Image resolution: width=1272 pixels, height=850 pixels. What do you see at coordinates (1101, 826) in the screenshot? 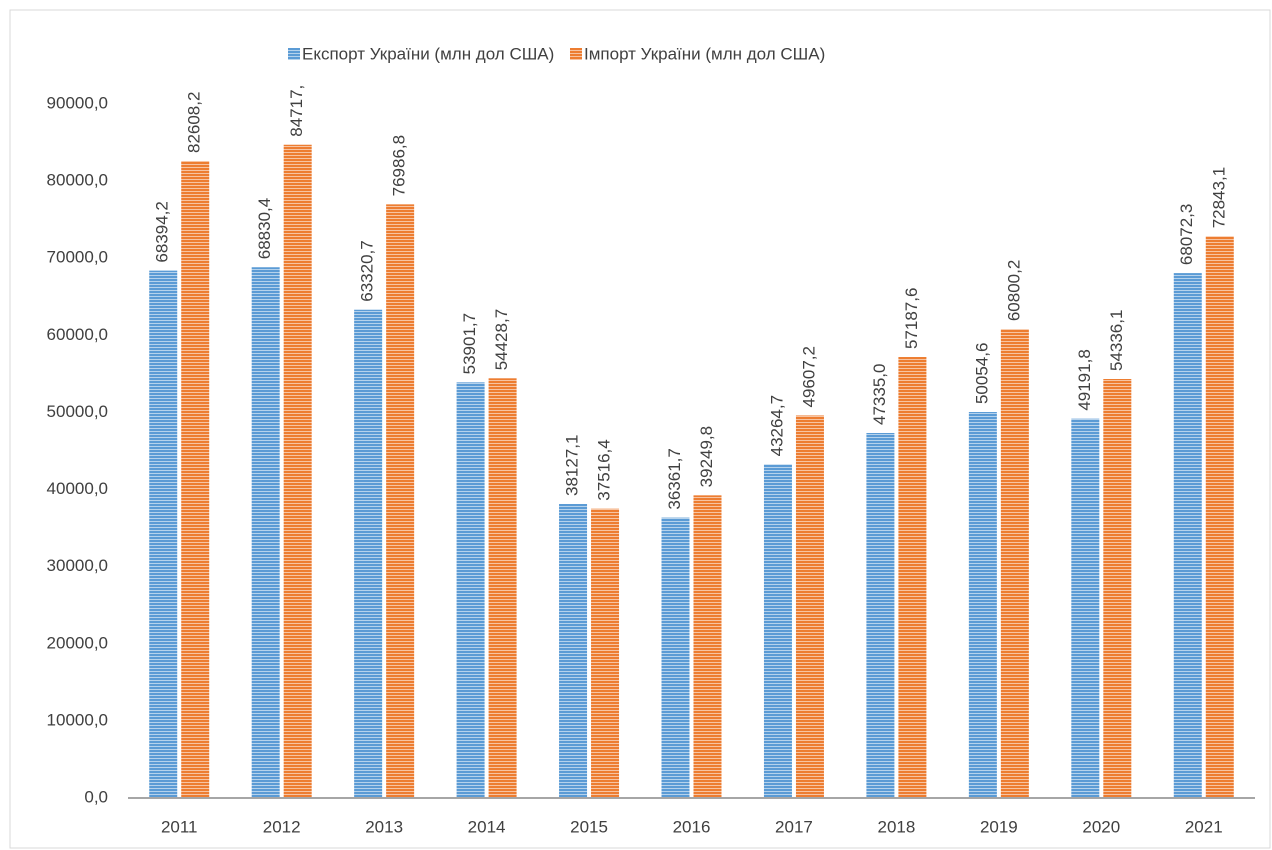
I see `x-tick-label: 2020` at bounding box center [1101, 826].